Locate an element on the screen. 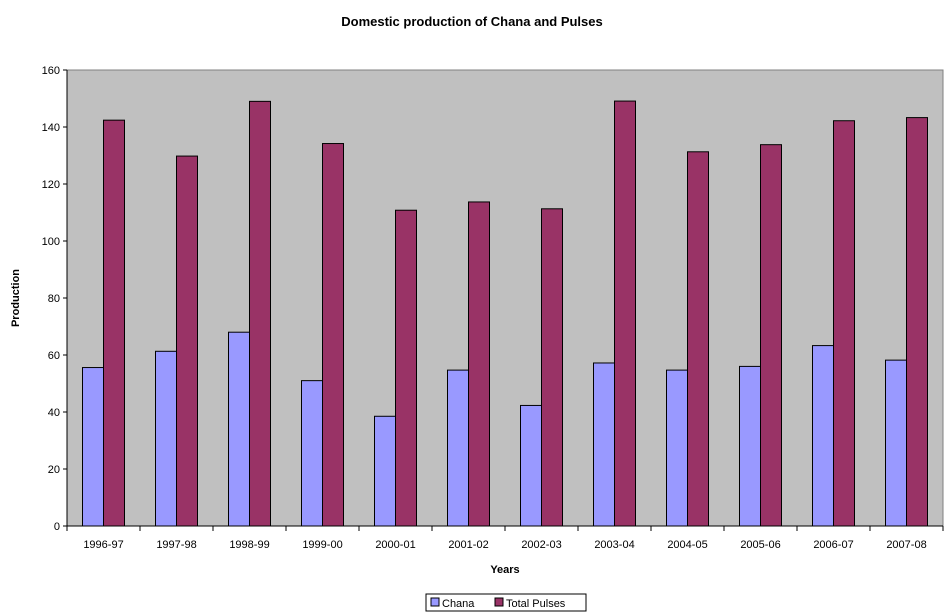 This screenshot has width=946, height=612. y-axis: 0 20 40 60 80 100 120 140 160 is located at coordinates (55, 299).